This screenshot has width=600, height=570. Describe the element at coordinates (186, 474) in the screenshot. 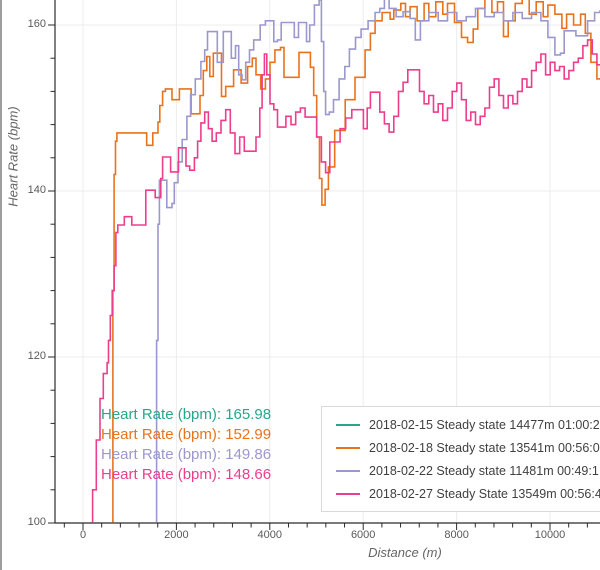

I see `tooltip-line: Heart Rate (bpm): 148.66` at that location.